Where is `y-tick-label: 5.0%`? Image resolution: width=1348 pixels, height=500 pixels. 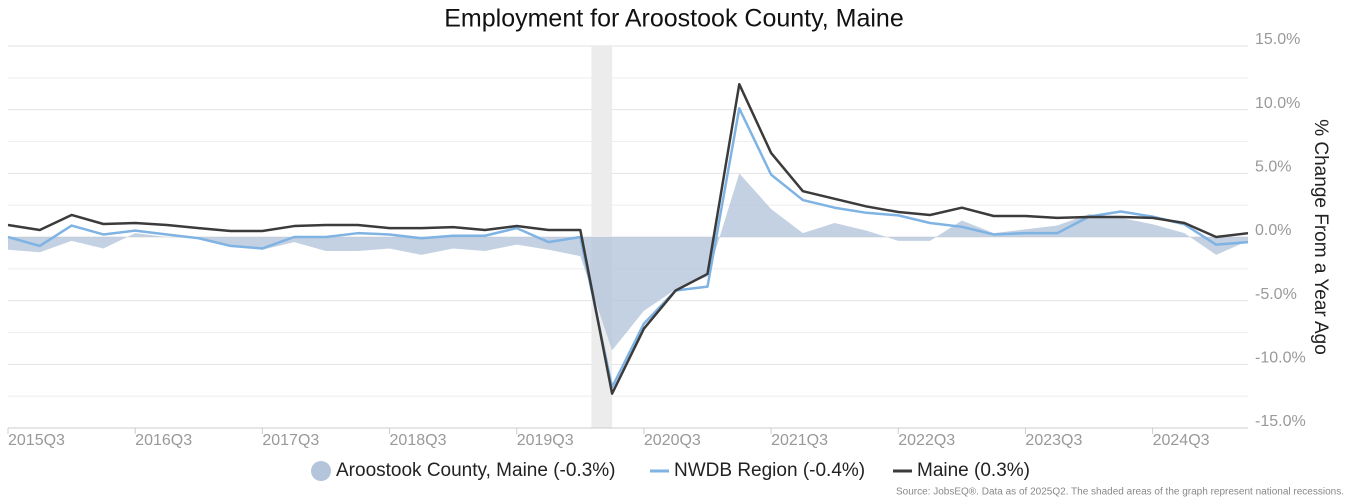
y-tick-label: 5.0% is located at coordinates (1273, 167).